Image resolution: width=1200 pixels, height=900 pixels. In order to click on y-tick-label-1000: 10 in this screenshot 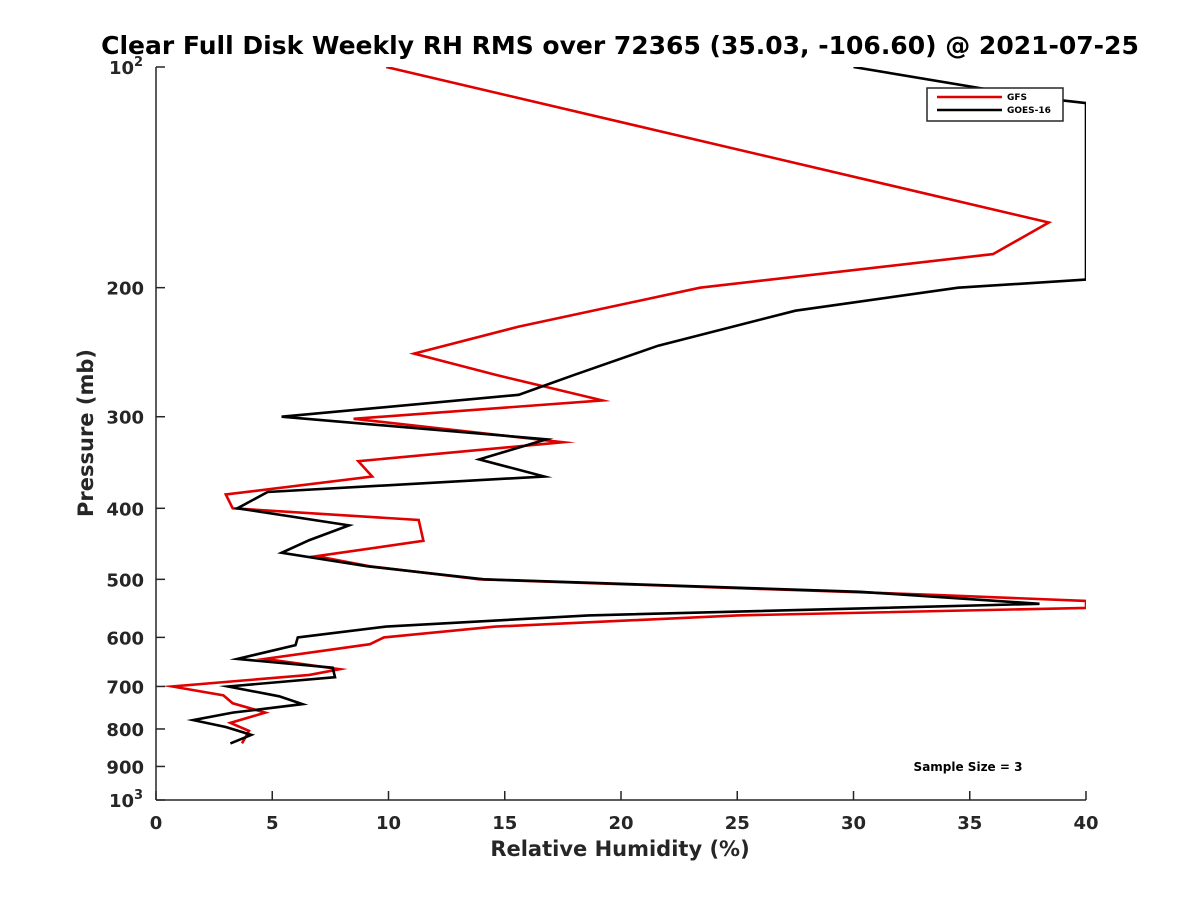, I will do `click(121, 801)`.